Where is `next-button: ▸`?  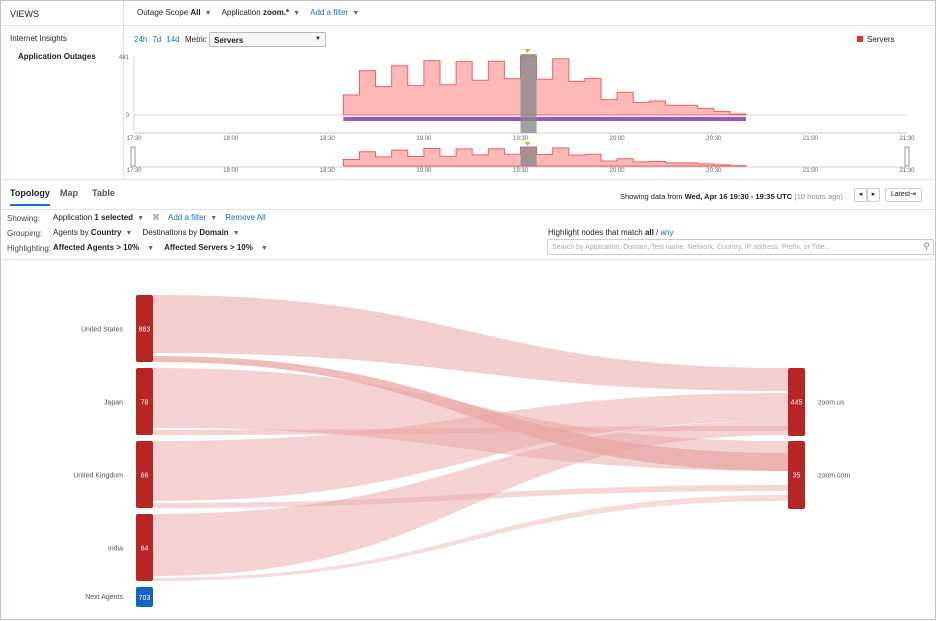 next-button: ▸ is located at coordinates (873, 195).